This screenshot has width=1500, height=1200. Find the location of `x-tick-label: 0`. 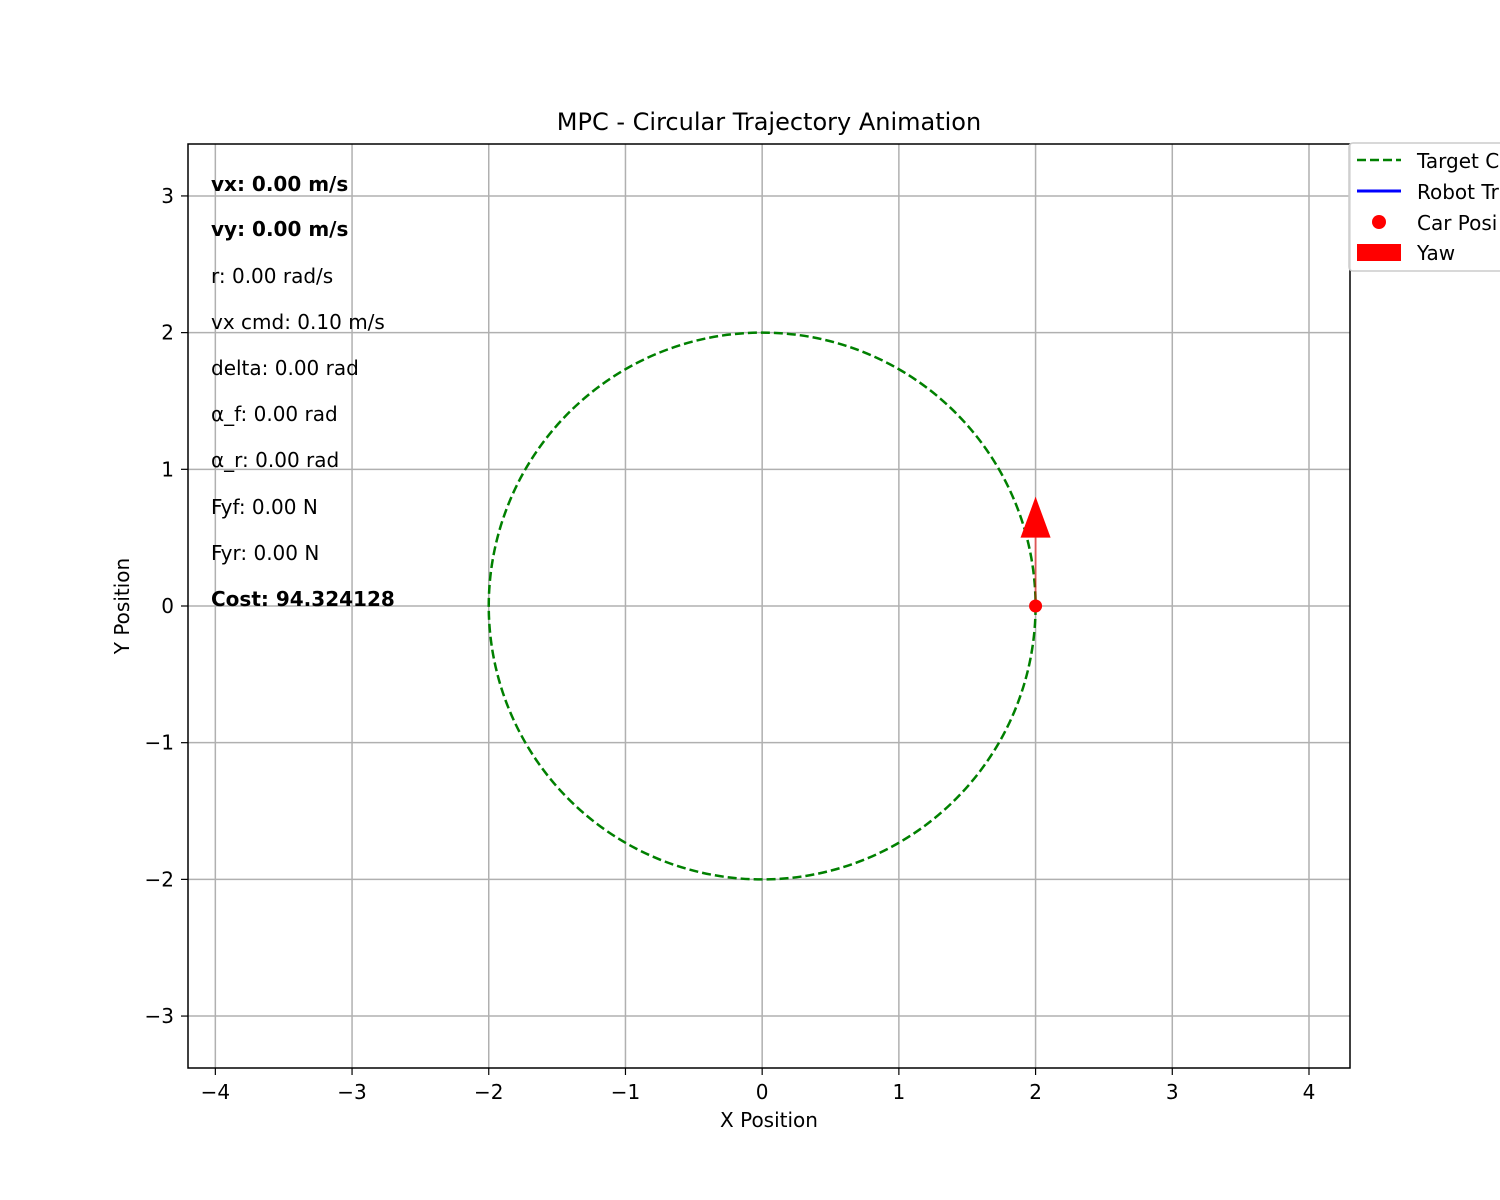

x-tick-label: 0 is located at coordinates (762, 1092).